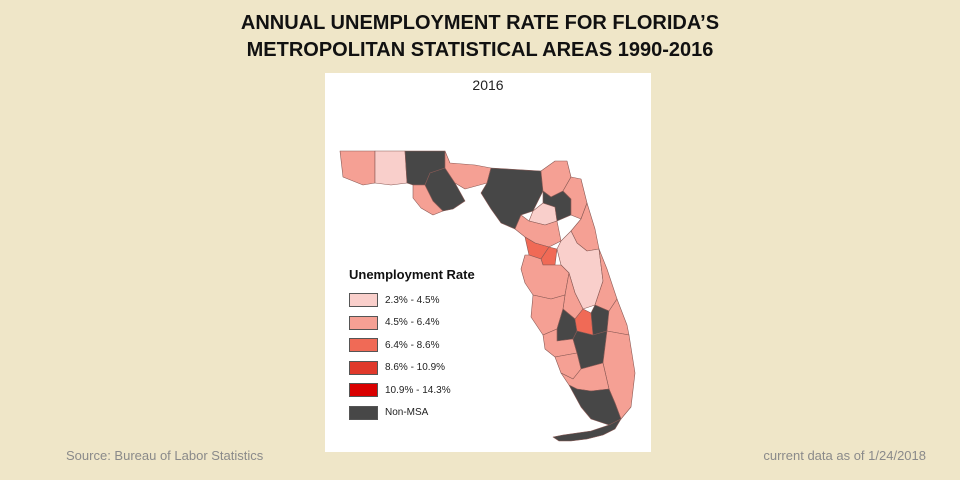  What do you see at coordinates (587, 430) in the screenshot?
I see `region-non-msa-keys` at bounding box center [587, 430].